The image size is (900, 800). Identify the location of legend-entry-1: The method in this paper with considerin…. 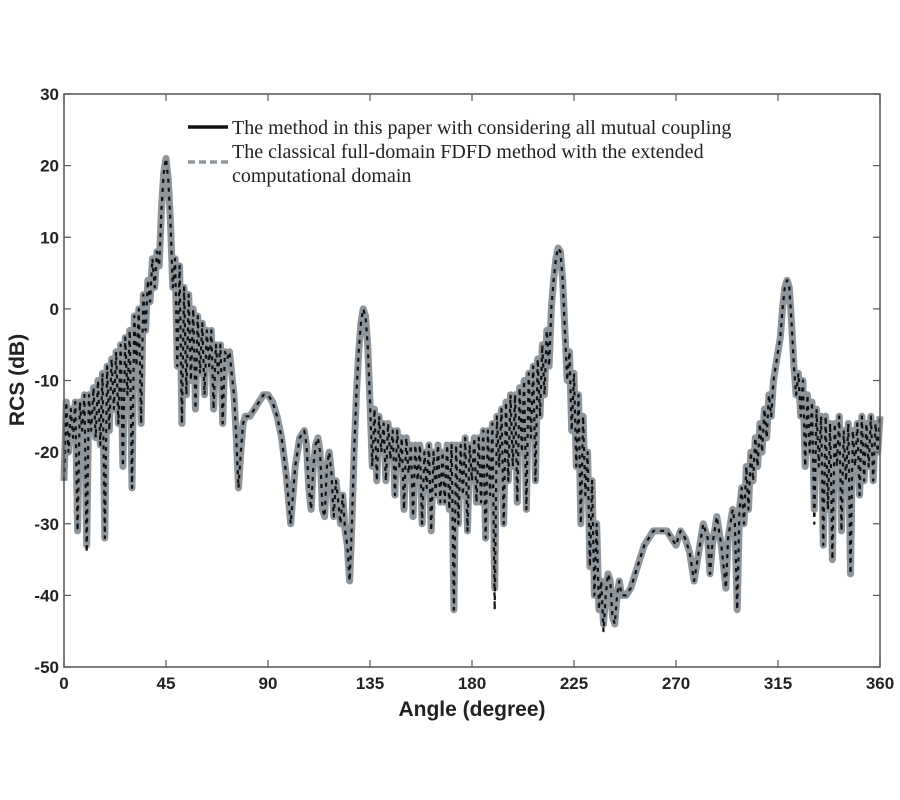
(481, 128).